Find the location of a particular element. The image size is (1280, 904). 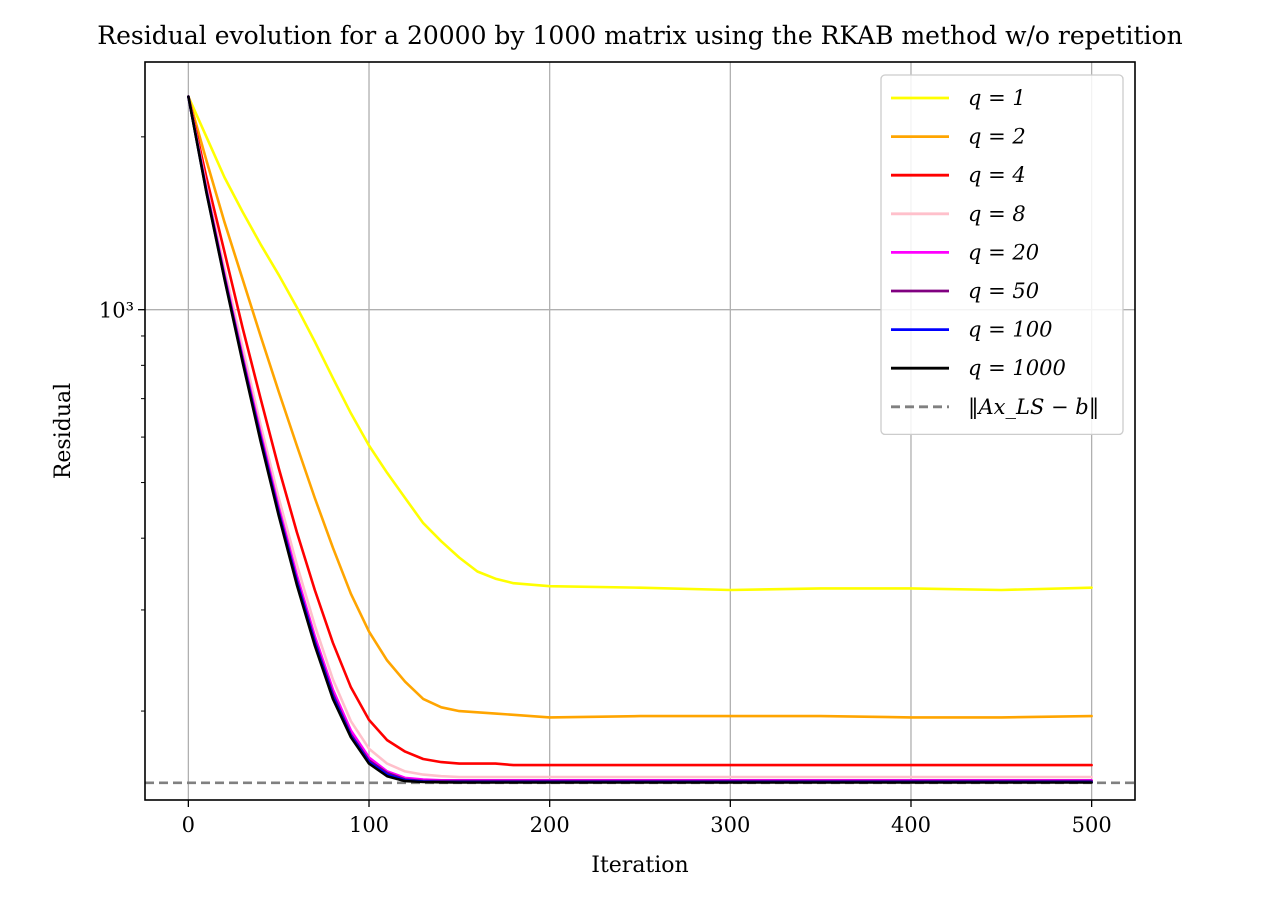

x-tick-label: 200 is located at coordinates (550, 825).